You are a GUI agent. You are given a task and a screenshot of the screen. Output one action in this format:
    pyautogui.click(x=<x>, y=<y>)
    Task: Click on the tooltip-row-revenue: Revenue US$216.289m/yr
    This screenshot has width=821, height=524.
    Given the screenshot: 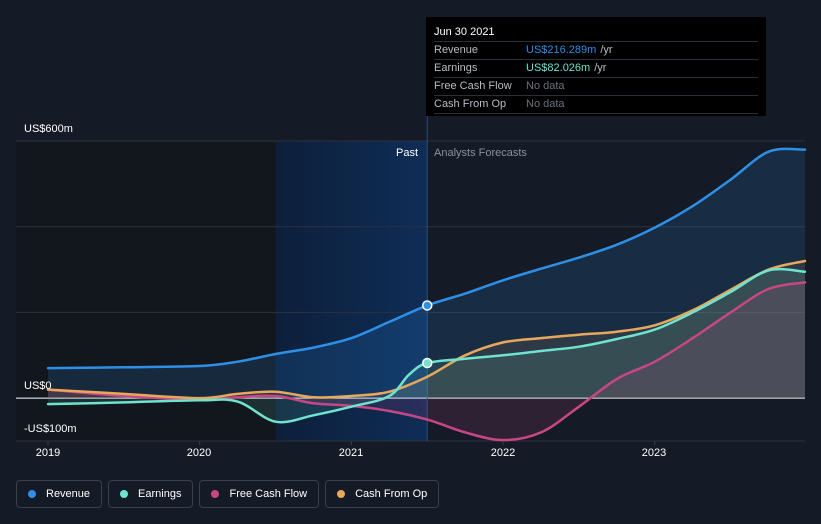 What is the action you would take?
    pyautogui.click(x=596, y=51)
    